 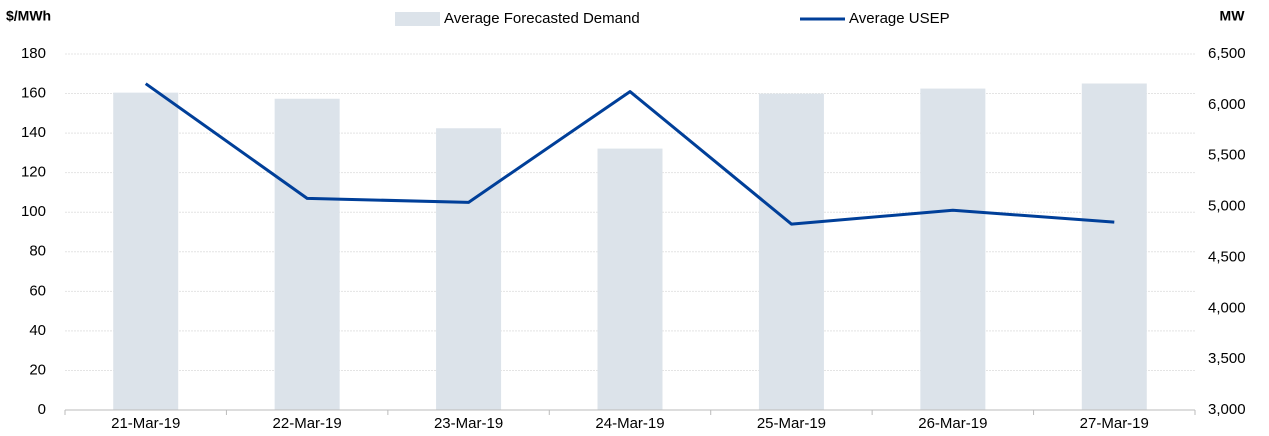 What do you see at coordinates (1227, 307) in the screenshot?
I see `y2-tick-label: 4,000` at bounding box center [1227, 307].